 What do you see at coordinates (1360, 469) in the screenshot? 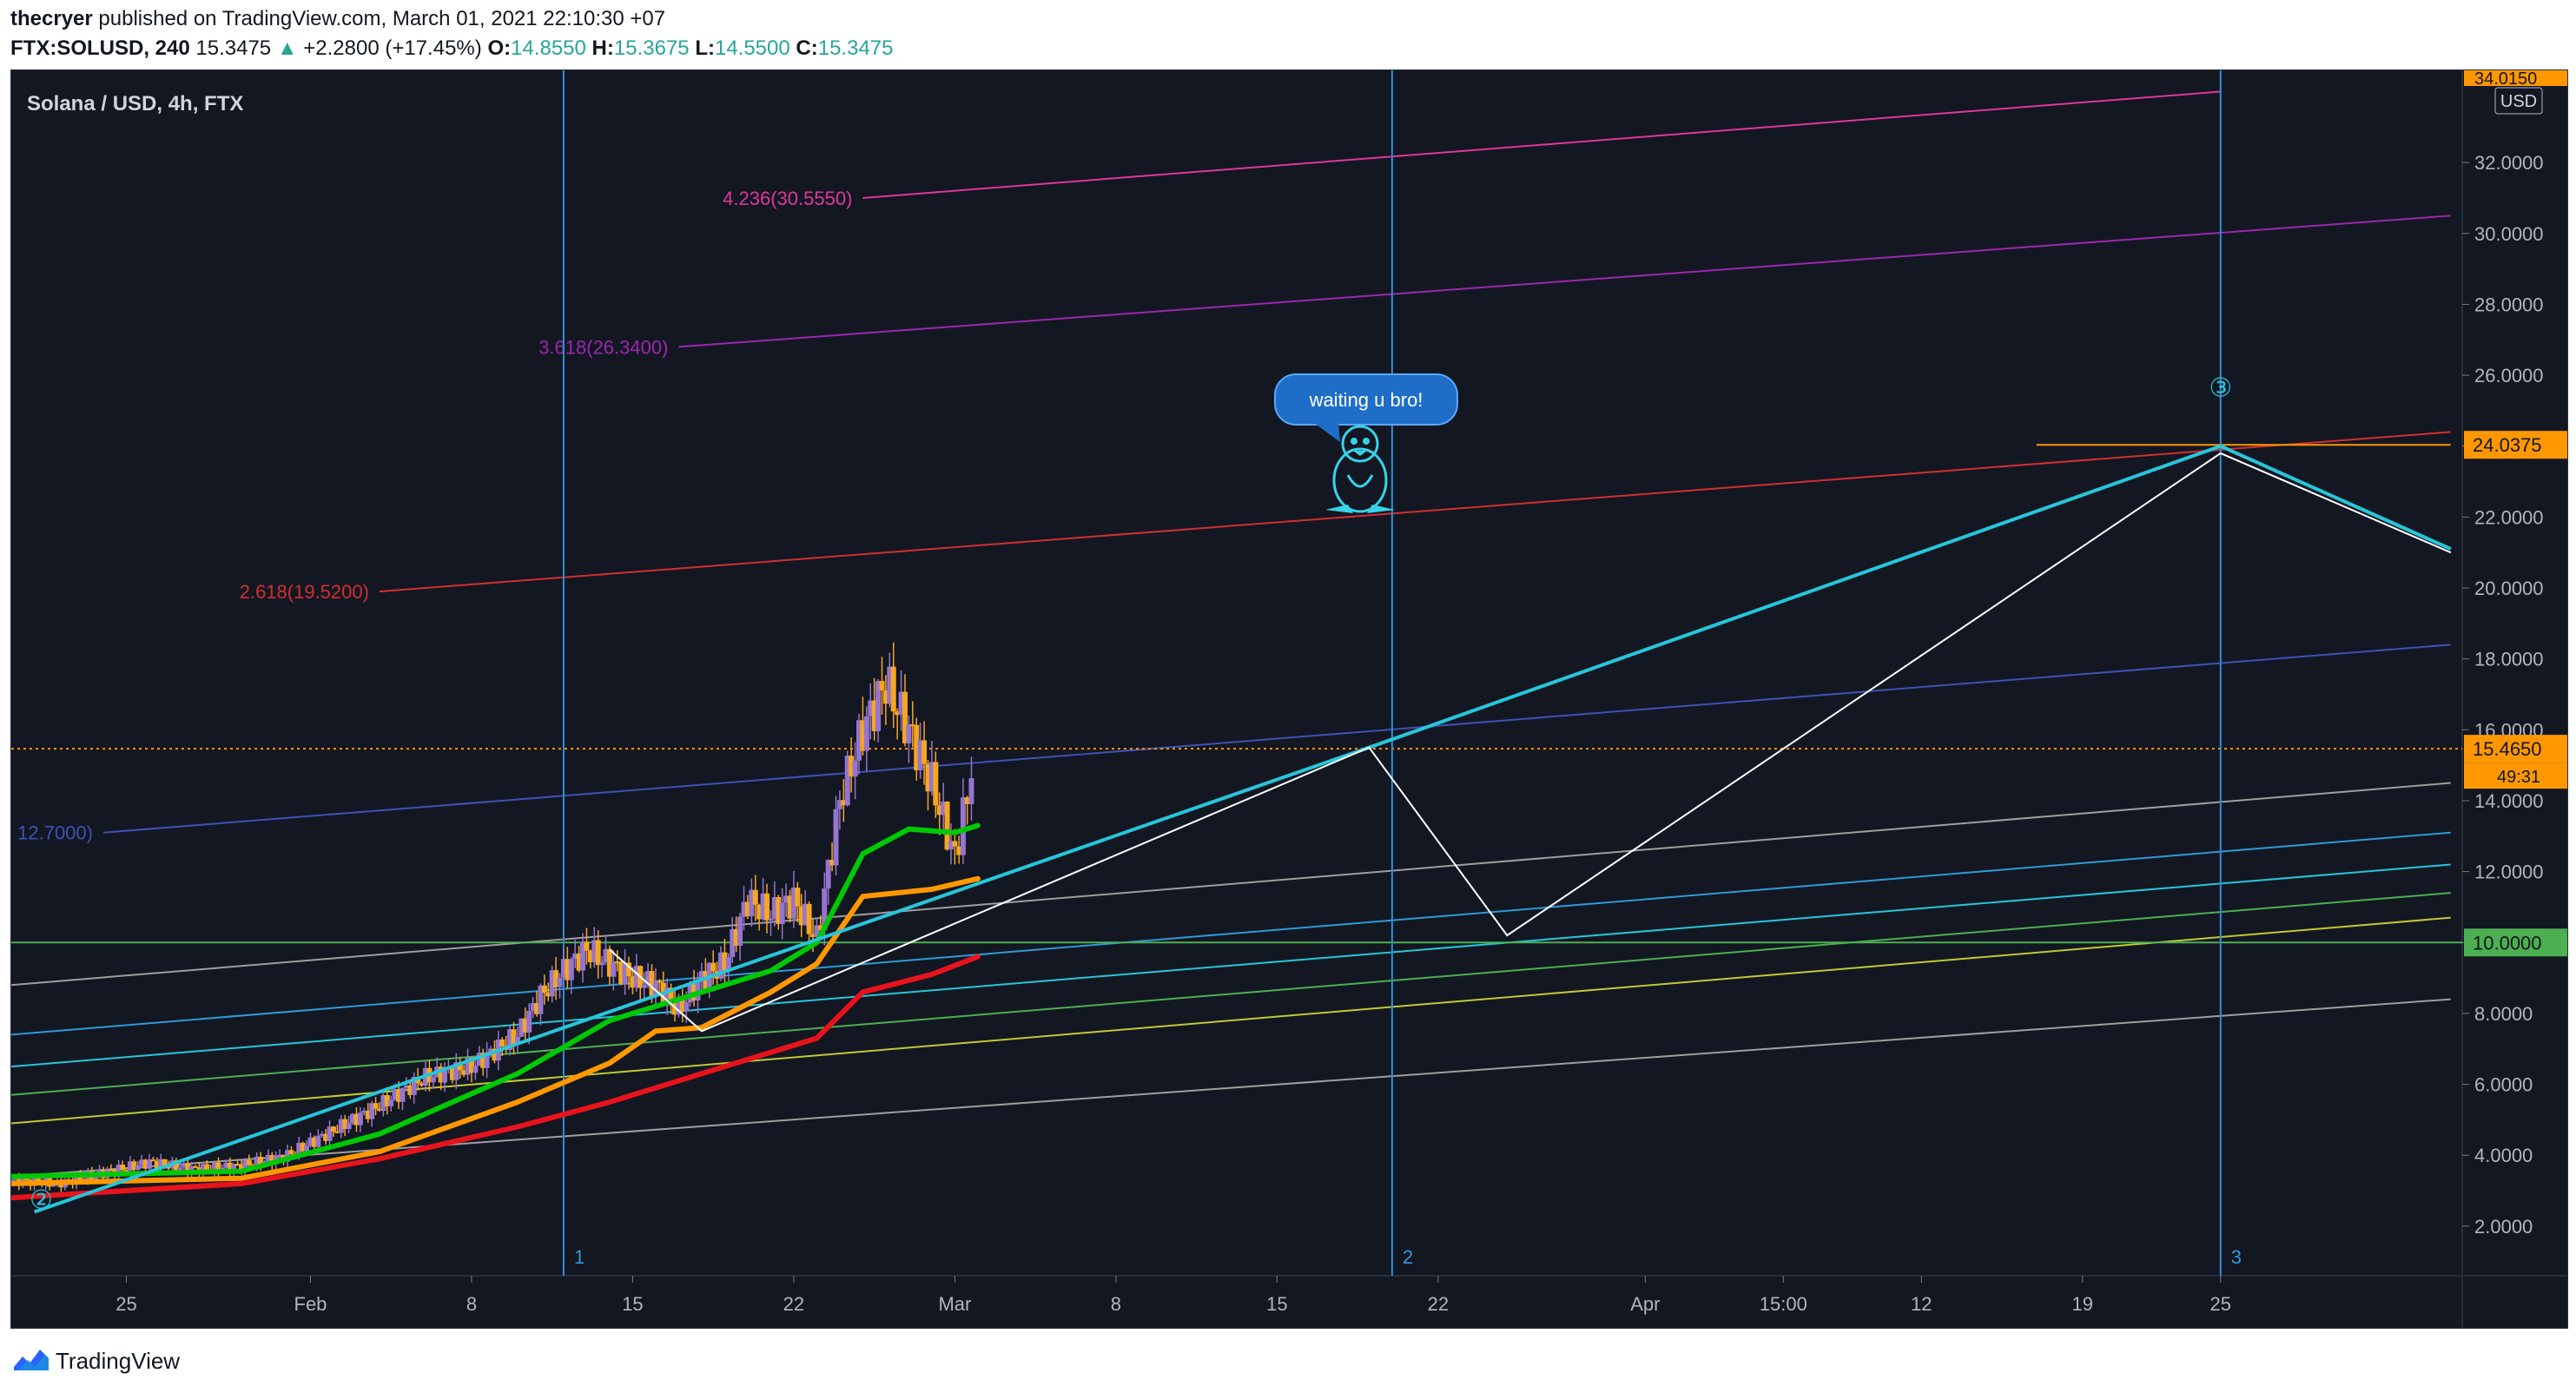
I see `penguin-icon` at bounding box center [1360, 469].